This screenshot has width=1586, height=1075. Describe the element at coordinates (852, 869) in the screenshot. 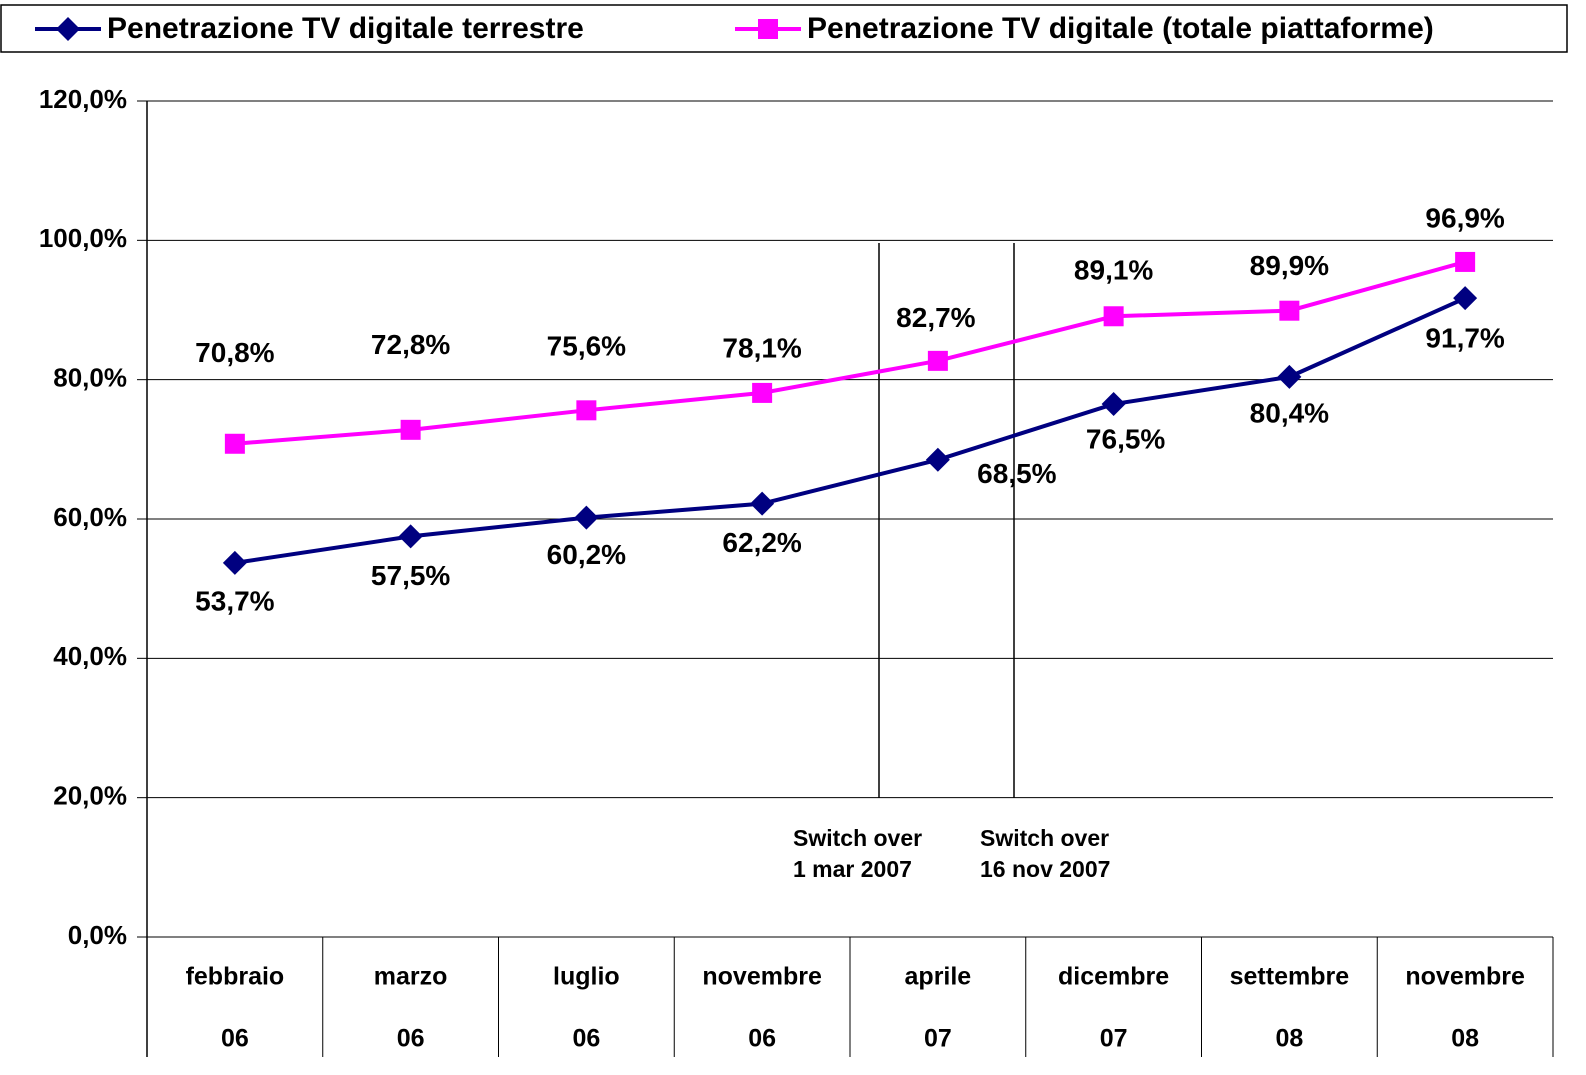

I see `annotation: 1 mar 2007` at that location.